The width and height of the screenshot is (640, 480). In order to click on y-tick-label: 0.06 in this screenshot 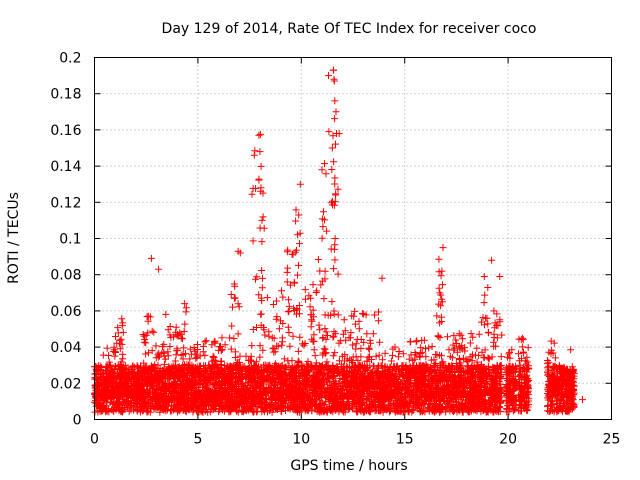, I will do `click(65, 312)`.